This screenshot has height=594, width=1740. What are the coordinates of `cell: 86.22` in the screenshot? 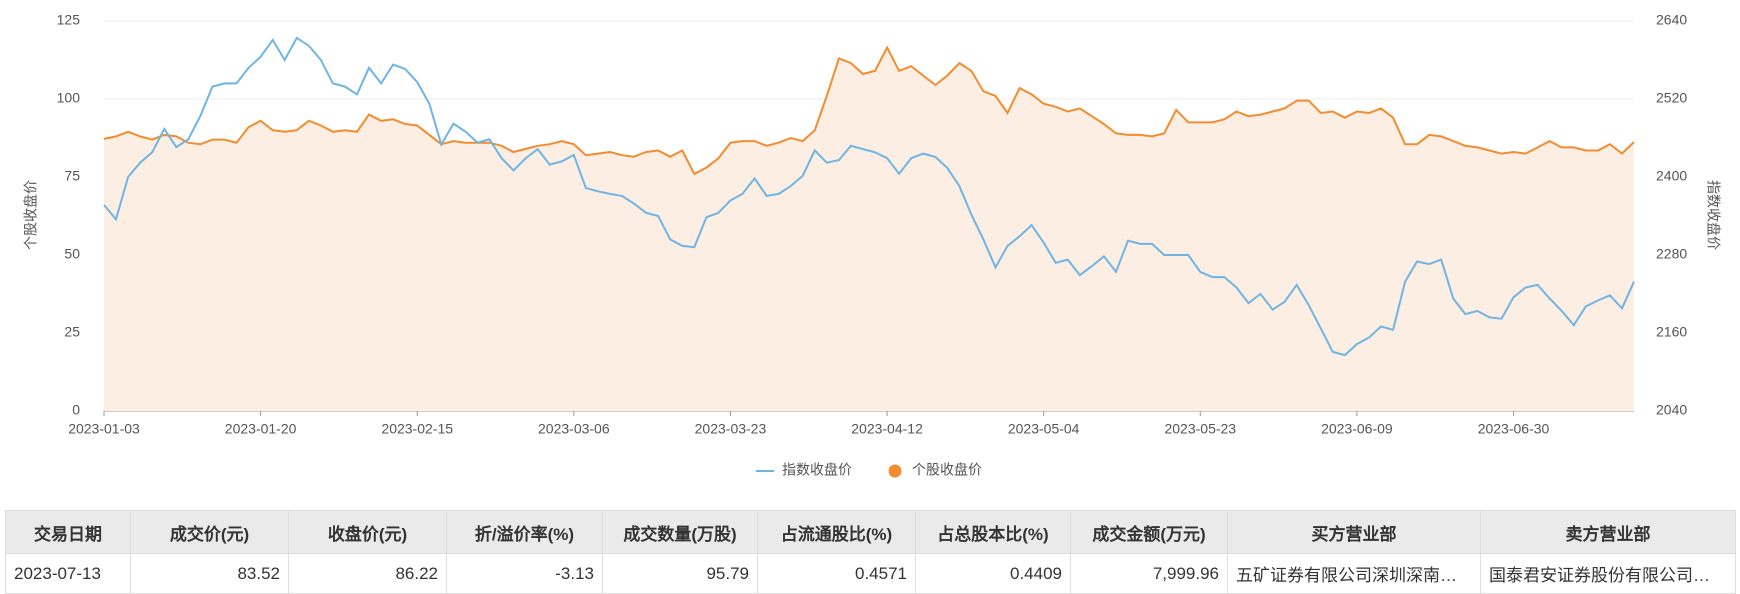 It's located at (367, 573).